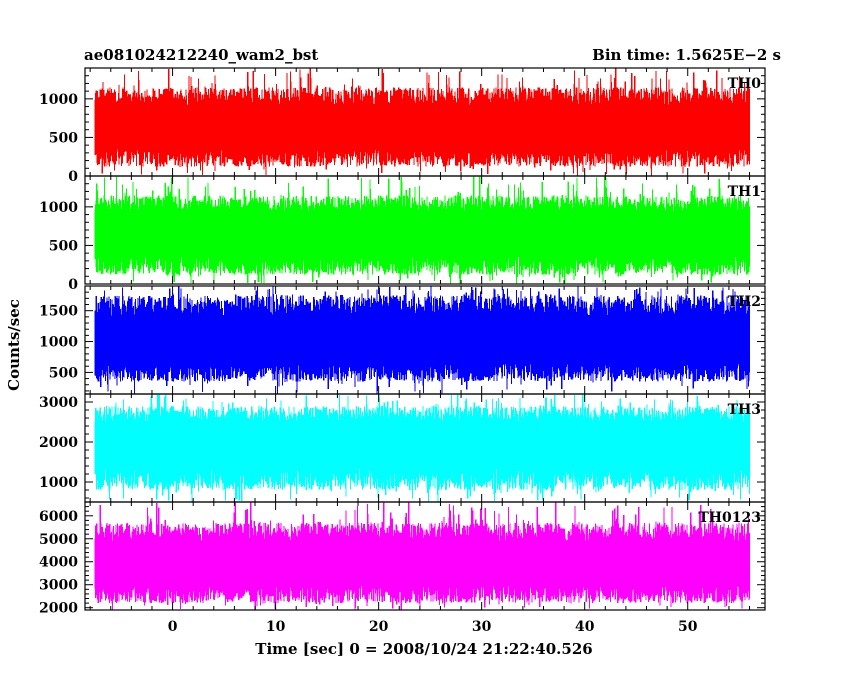 The height and width of the screenshot is (680, 850). Describe the element at coordinates (422, 122) in the screenshot. I see `series-trace-th0` at that location.